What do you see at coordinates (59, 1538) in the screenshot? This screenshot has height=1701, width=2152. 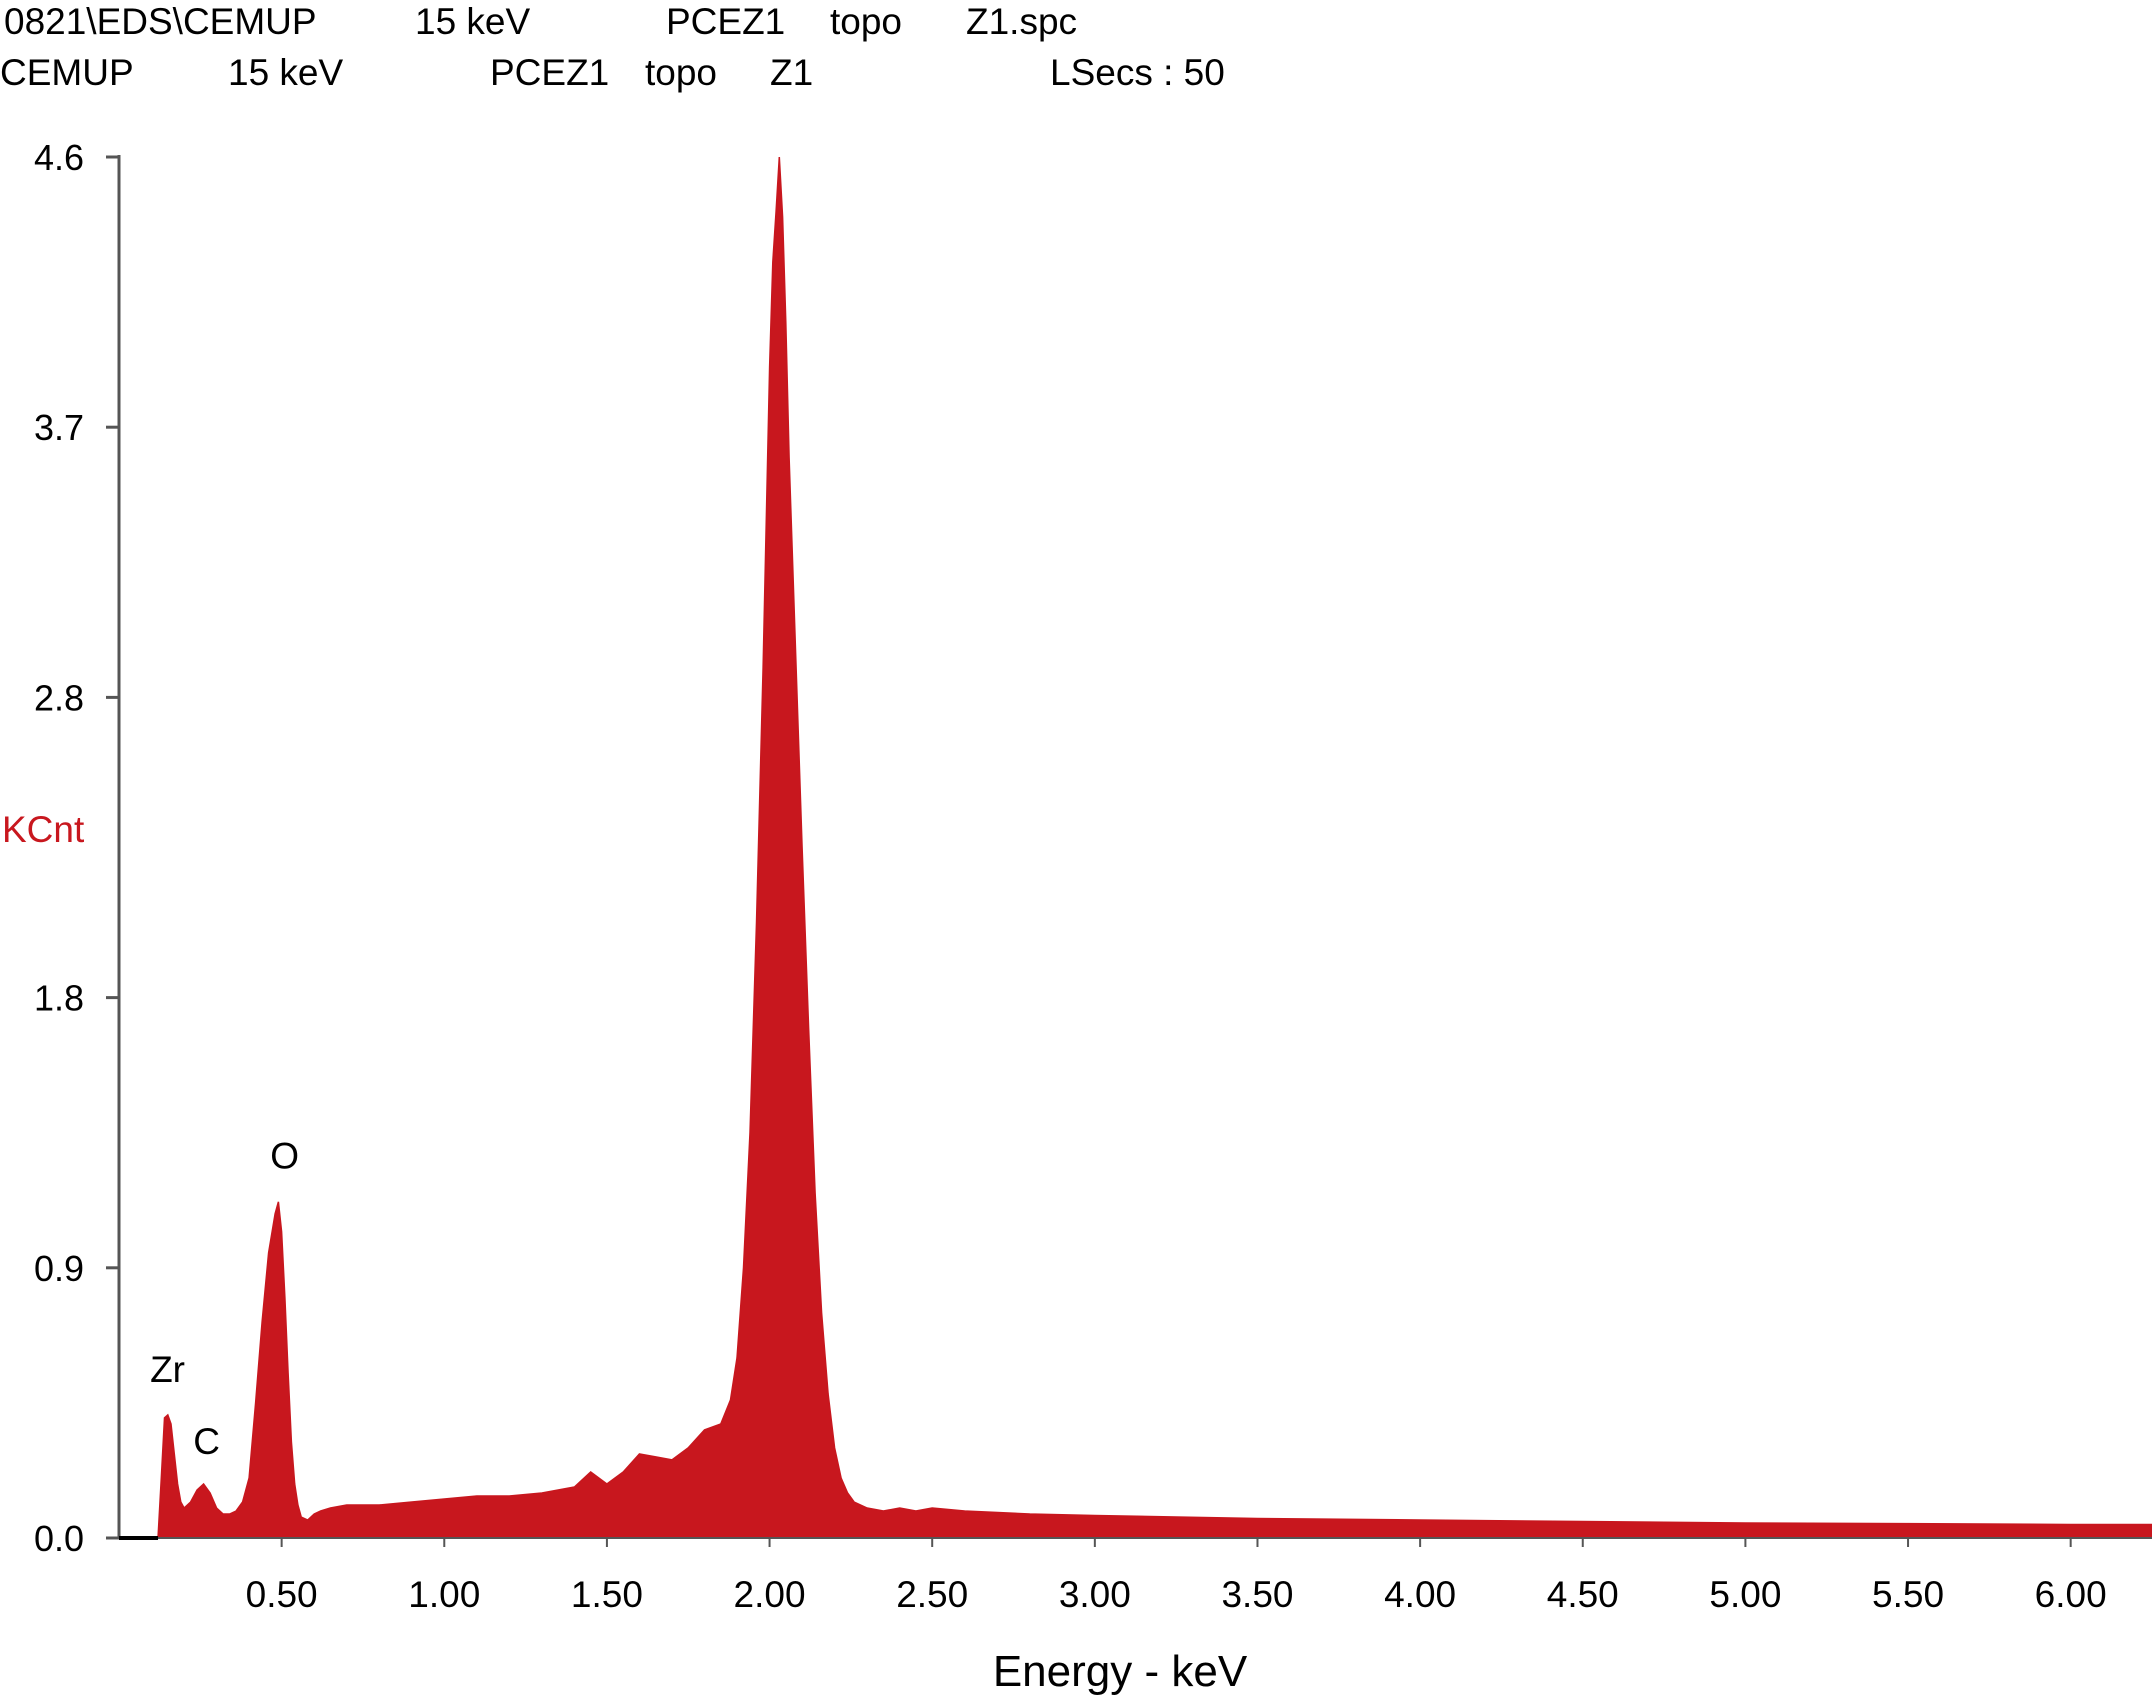 I see `y-tick-label: 0.0` at bounding box center [59, 1538].